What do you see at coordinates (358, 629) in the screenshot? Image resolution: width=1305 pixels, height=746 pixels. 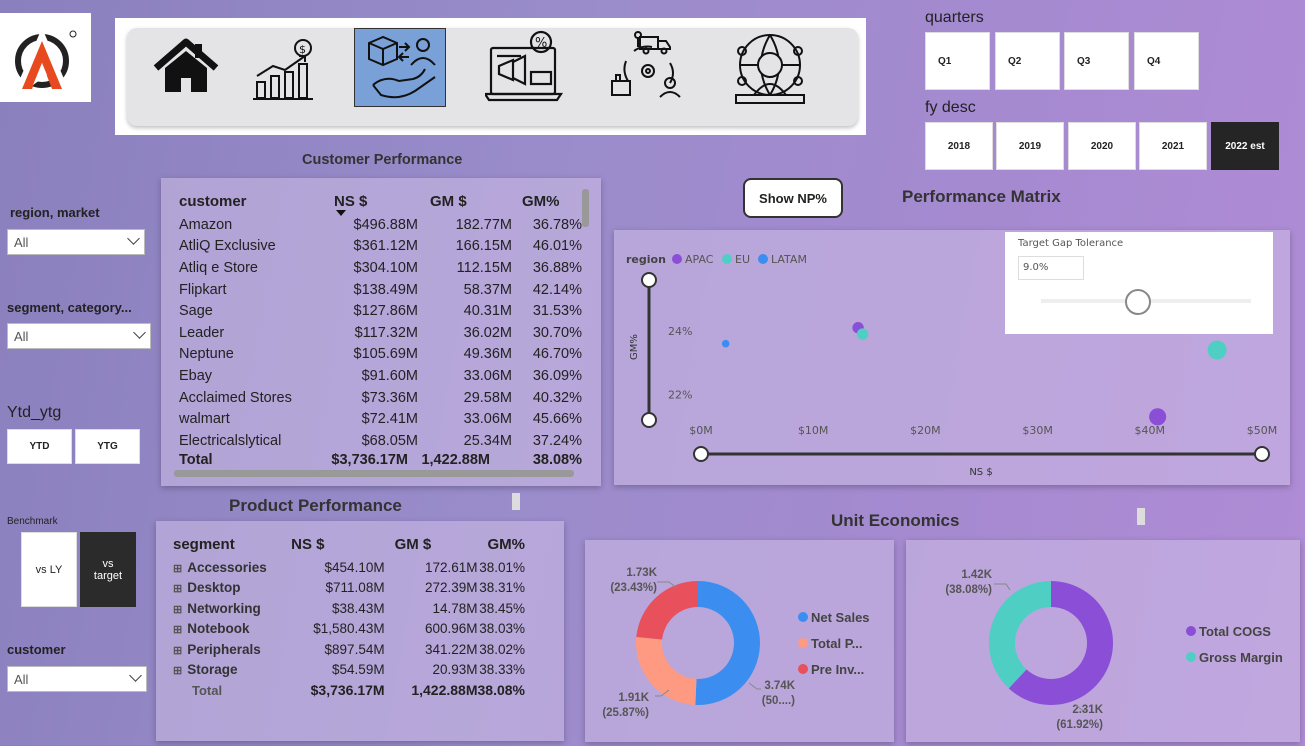 I see `table-row: ⊞ Notebook $1,580.43M 600.96M 38.03%` at bounding box center [358, 629].